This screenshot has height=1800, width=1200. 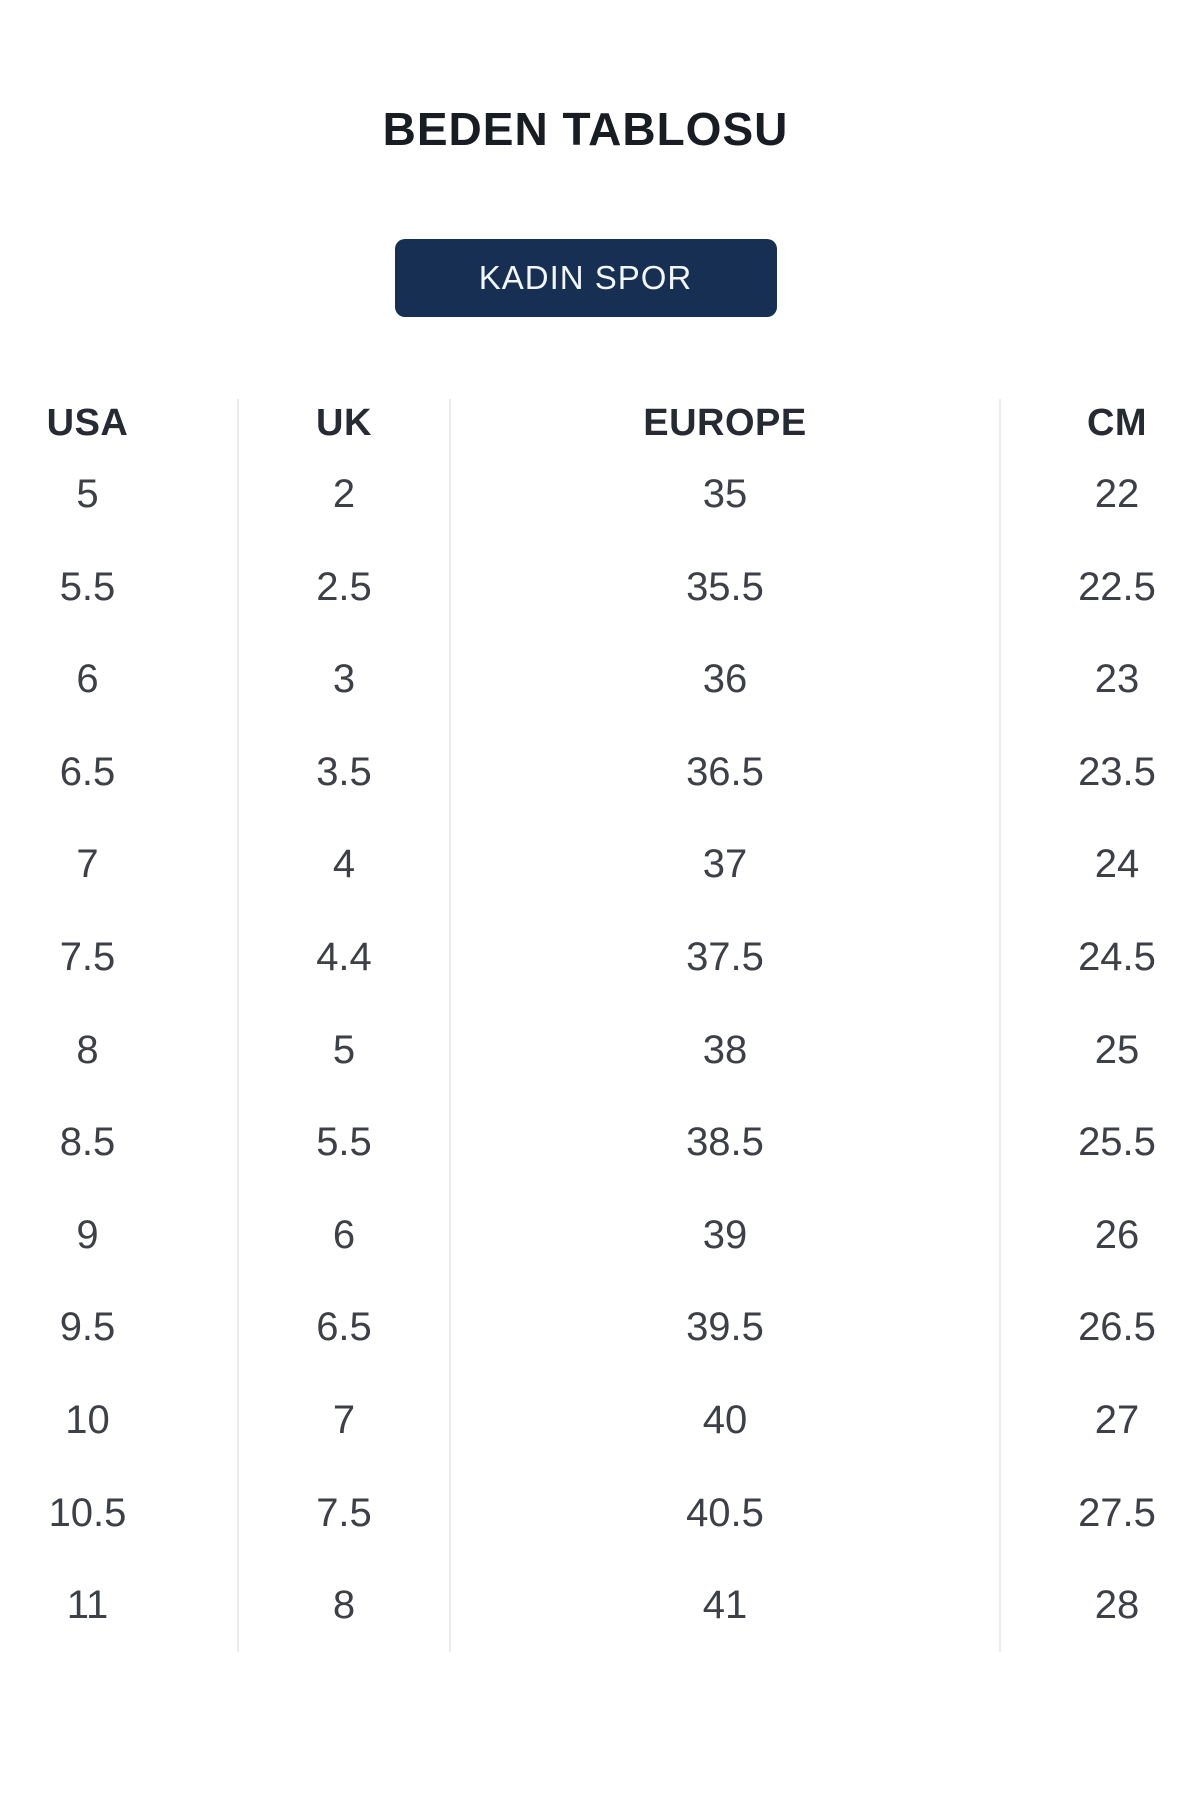 I want to click on size-cell: 26.5, so click(x=1099, y=1328).